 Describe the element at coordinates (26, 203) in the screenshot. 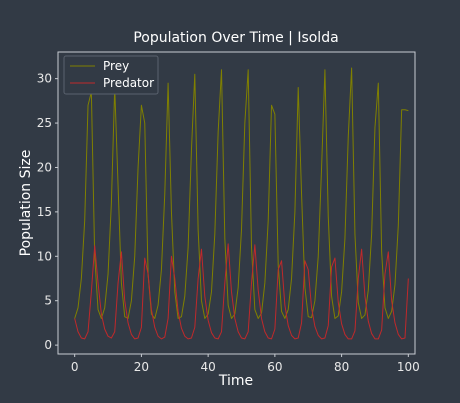

I see `y-axis-label: Population Size` at that location.